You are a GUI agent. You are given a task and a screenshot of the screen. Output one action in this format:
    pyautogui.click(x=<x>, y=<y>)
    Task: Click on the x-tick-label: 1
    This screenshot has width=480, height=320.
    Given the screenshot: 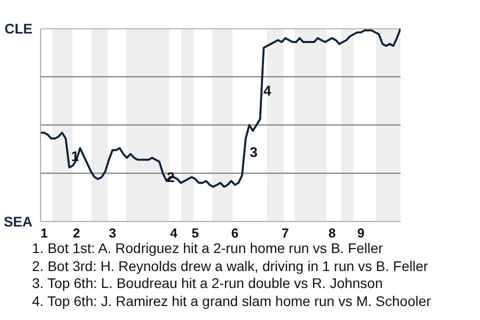 What is the action you would take?
    pyautogui.click(x=44, y=233)
    